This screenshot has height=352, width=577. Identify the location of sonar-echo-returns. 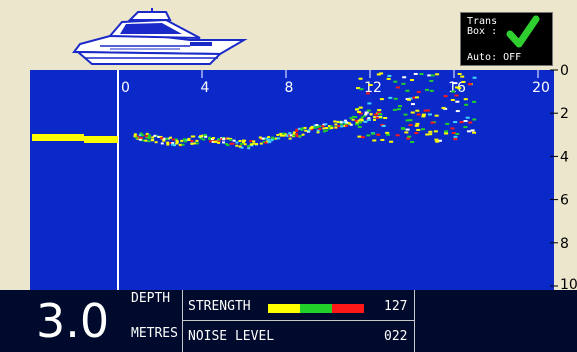
(305, 111).